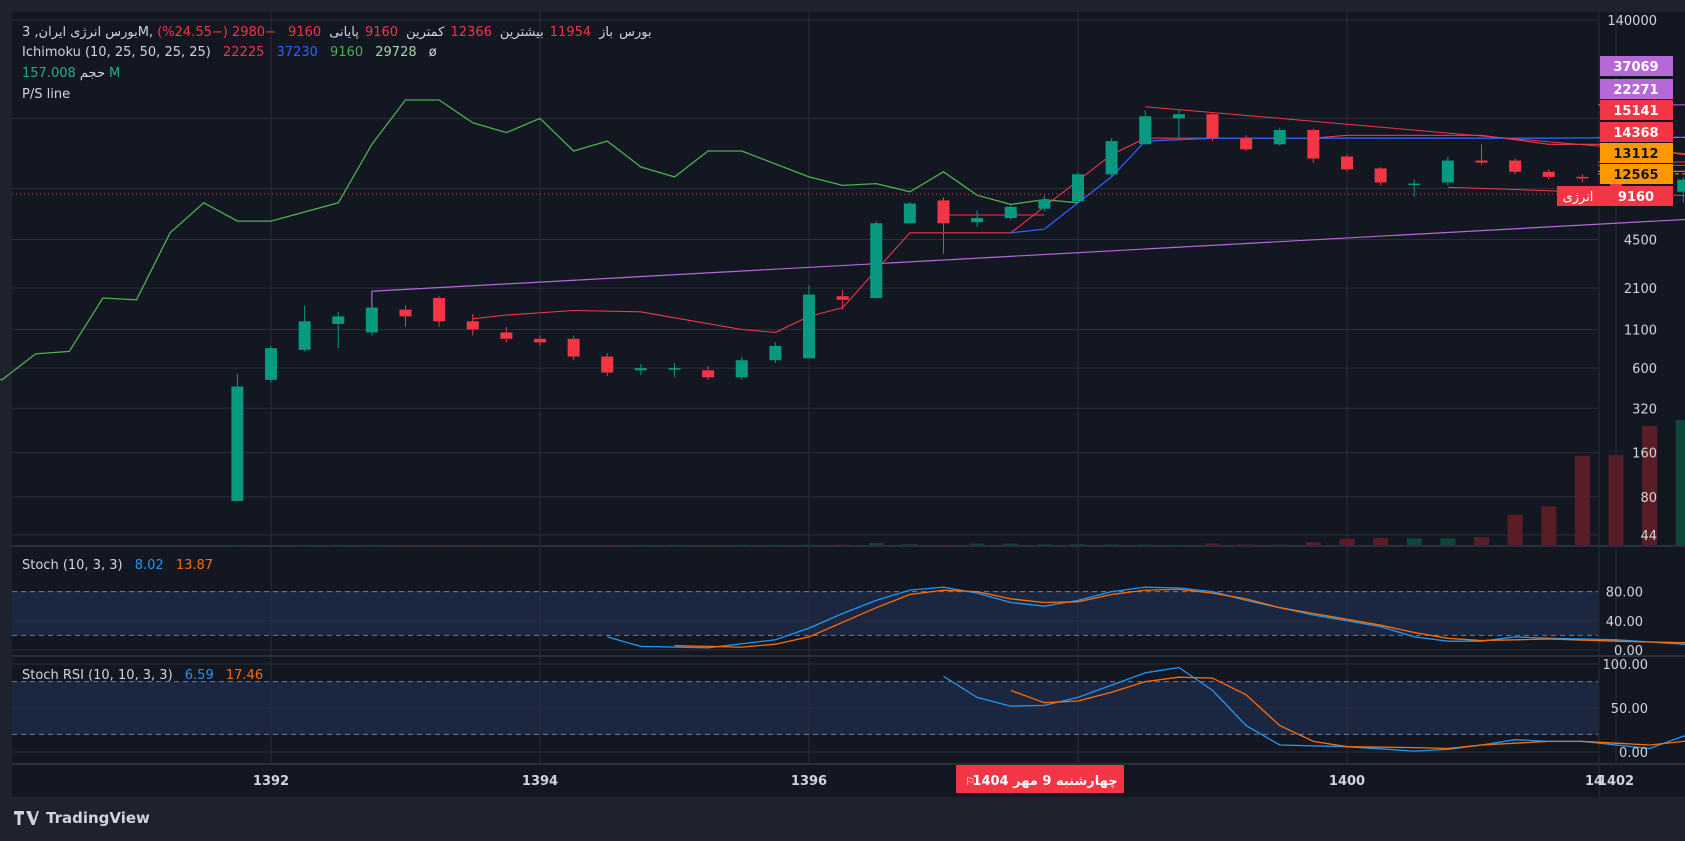 The height and width of the screenshot is (841, 1685). I want to click on stoch-axis-label: 80.00, so click(1624, 593).